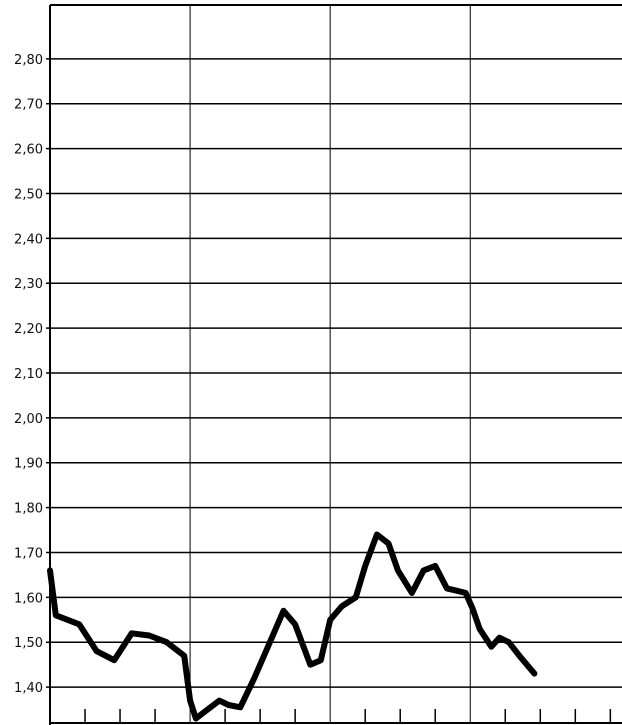 The image size is (622, 725). Describe the element at coordinates (28, 194) in the screenshot. I see `y-tick-label: 2,50` at that location.